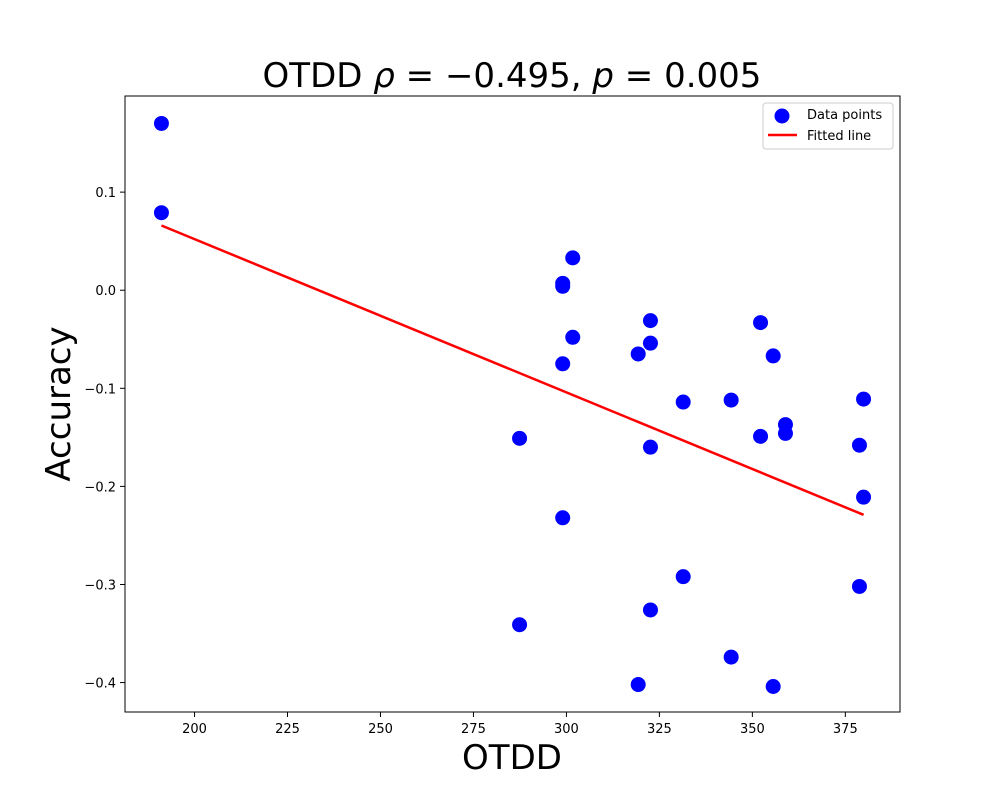 This screenshot has width=1000, height=800. I want to click on y-axis-label: Accuracy, so click(59, 403).